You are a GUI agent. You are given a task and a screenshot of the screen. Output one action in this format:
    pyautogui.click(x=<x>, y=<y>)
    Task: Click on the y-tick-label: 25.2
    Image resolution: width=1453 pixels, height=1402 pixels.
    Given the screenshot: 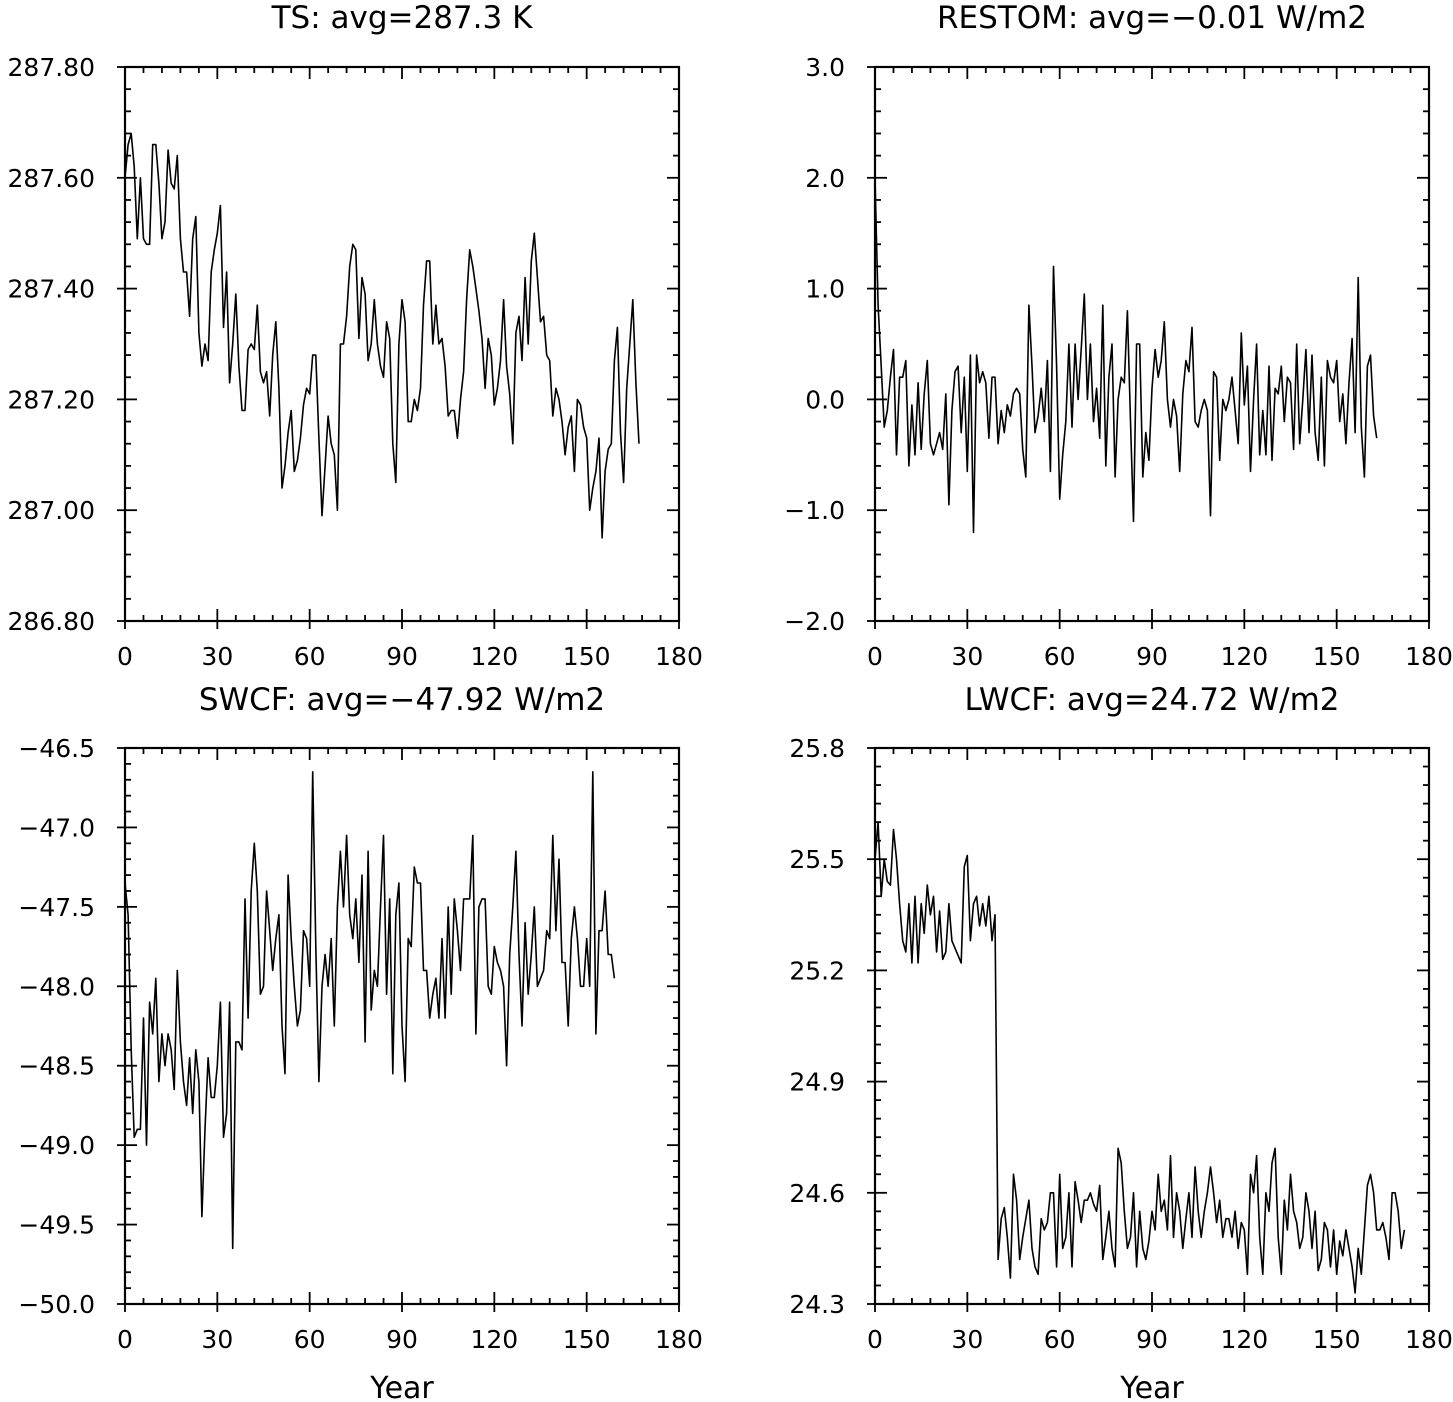 What is the action you would take?
    pyautogui.click(x=817, y=970)
    